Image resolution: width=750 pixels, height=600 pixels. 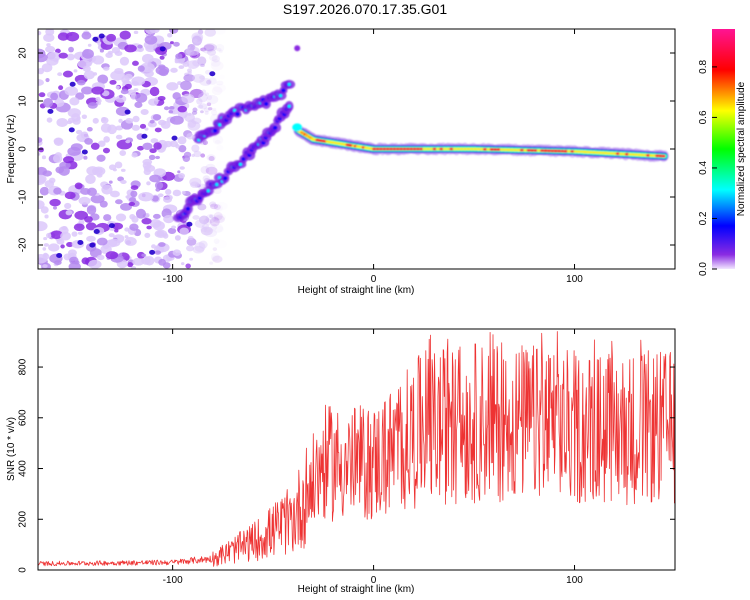 I want to click on bottom-y-tick-label: 0, so click(x=23, y=570).